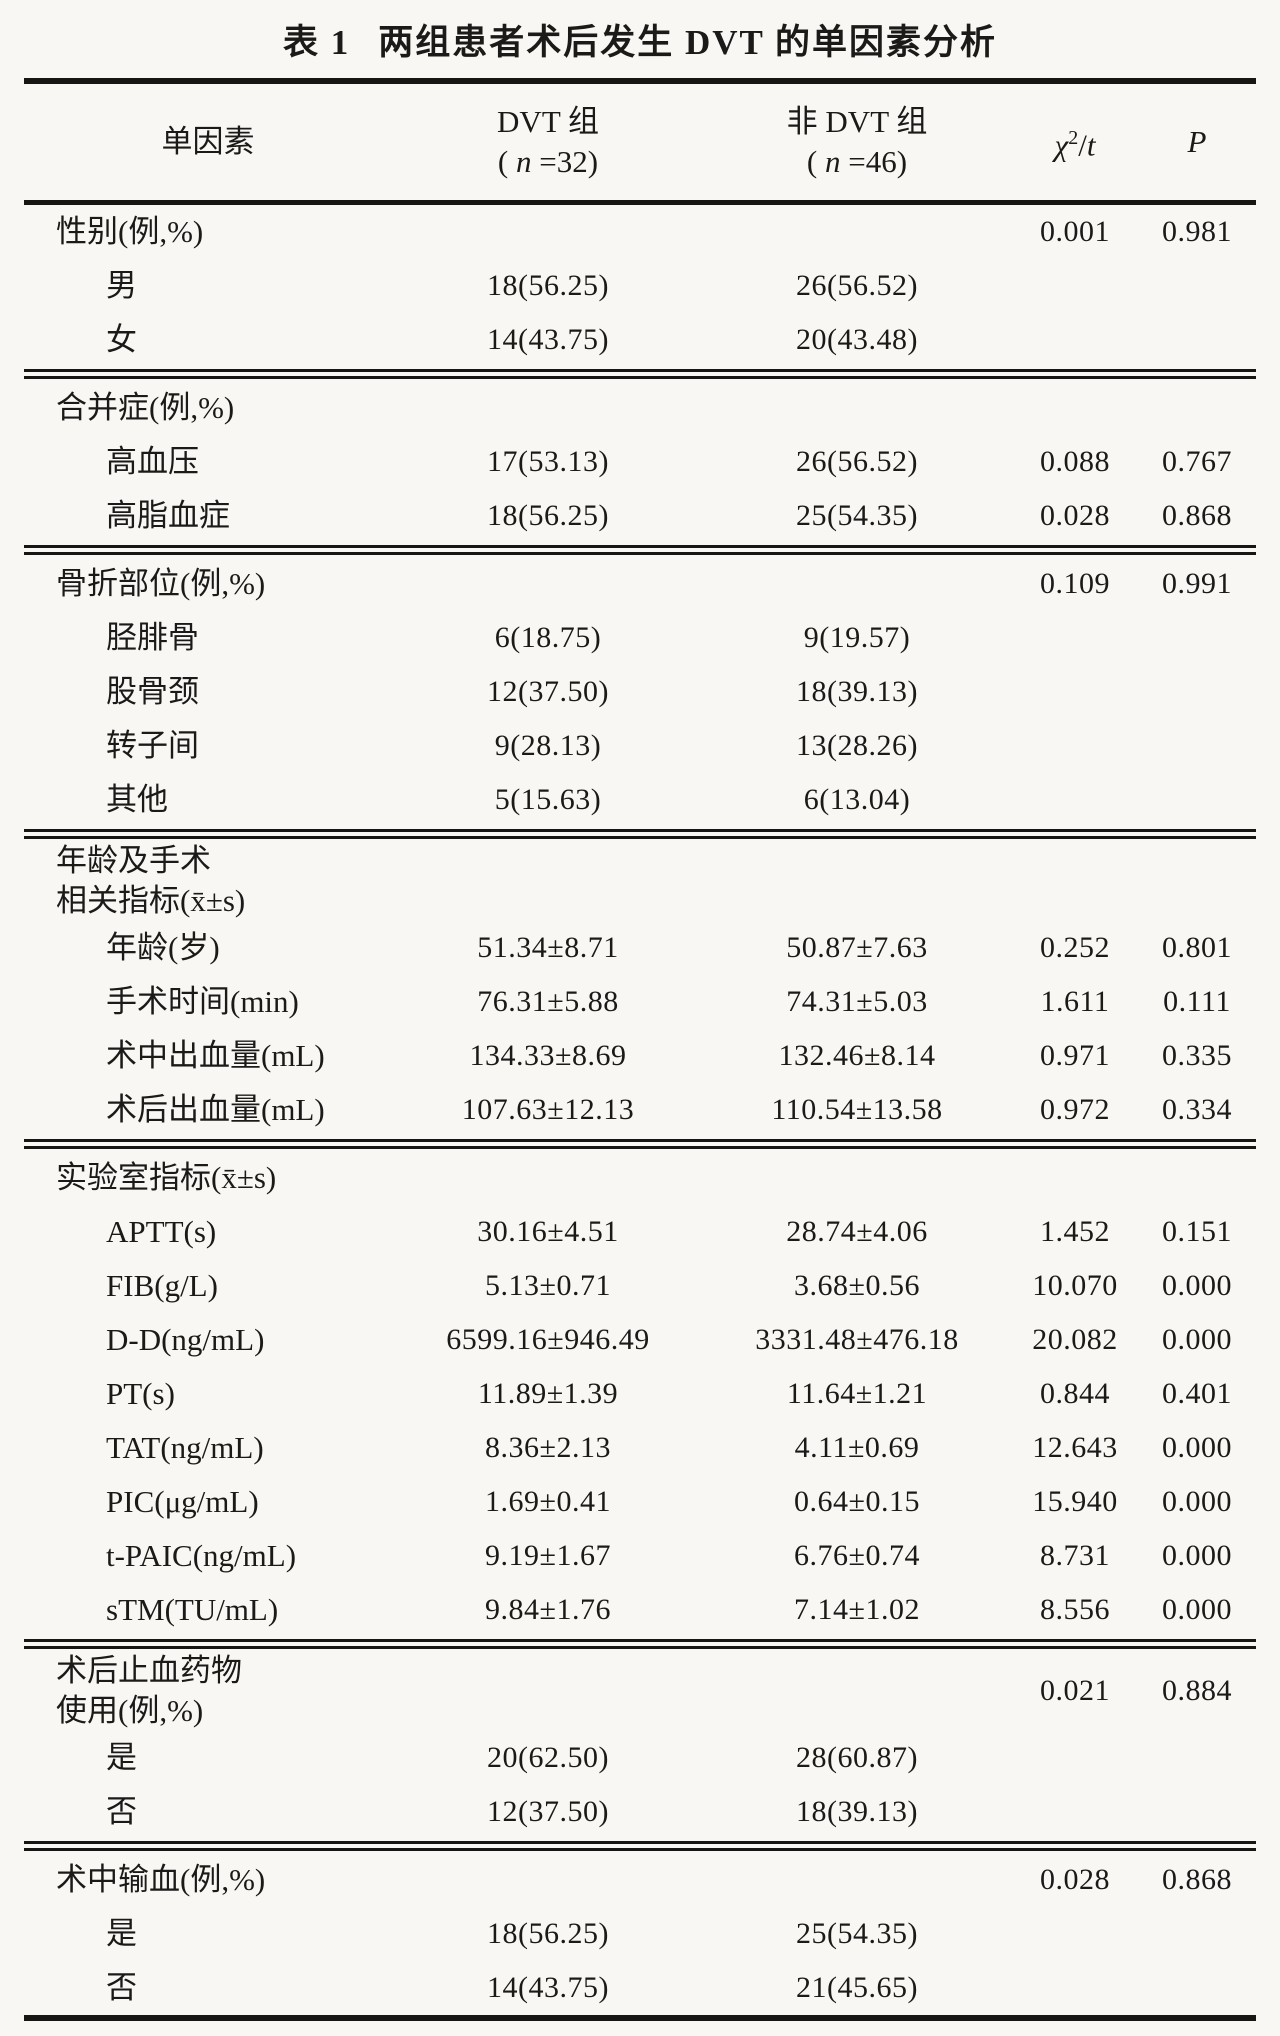 This screenshot has height=2036, width=1280. What do you see at coordinates (524, 161) in the screenshot?
I see `dvt-n-symbol: n` at bounding box center [524, 161].